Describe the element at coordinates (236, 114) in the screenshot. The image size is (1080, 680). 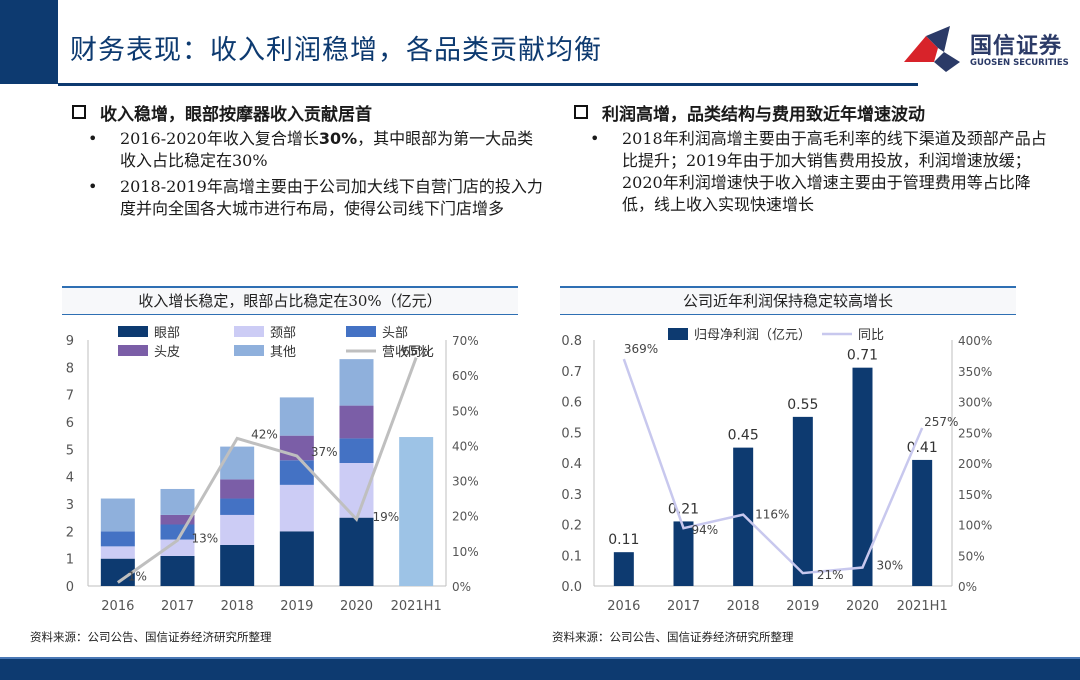
I see `left-heading-text: 收入稳增，眼部按摩器收入贡献居首` at that location.